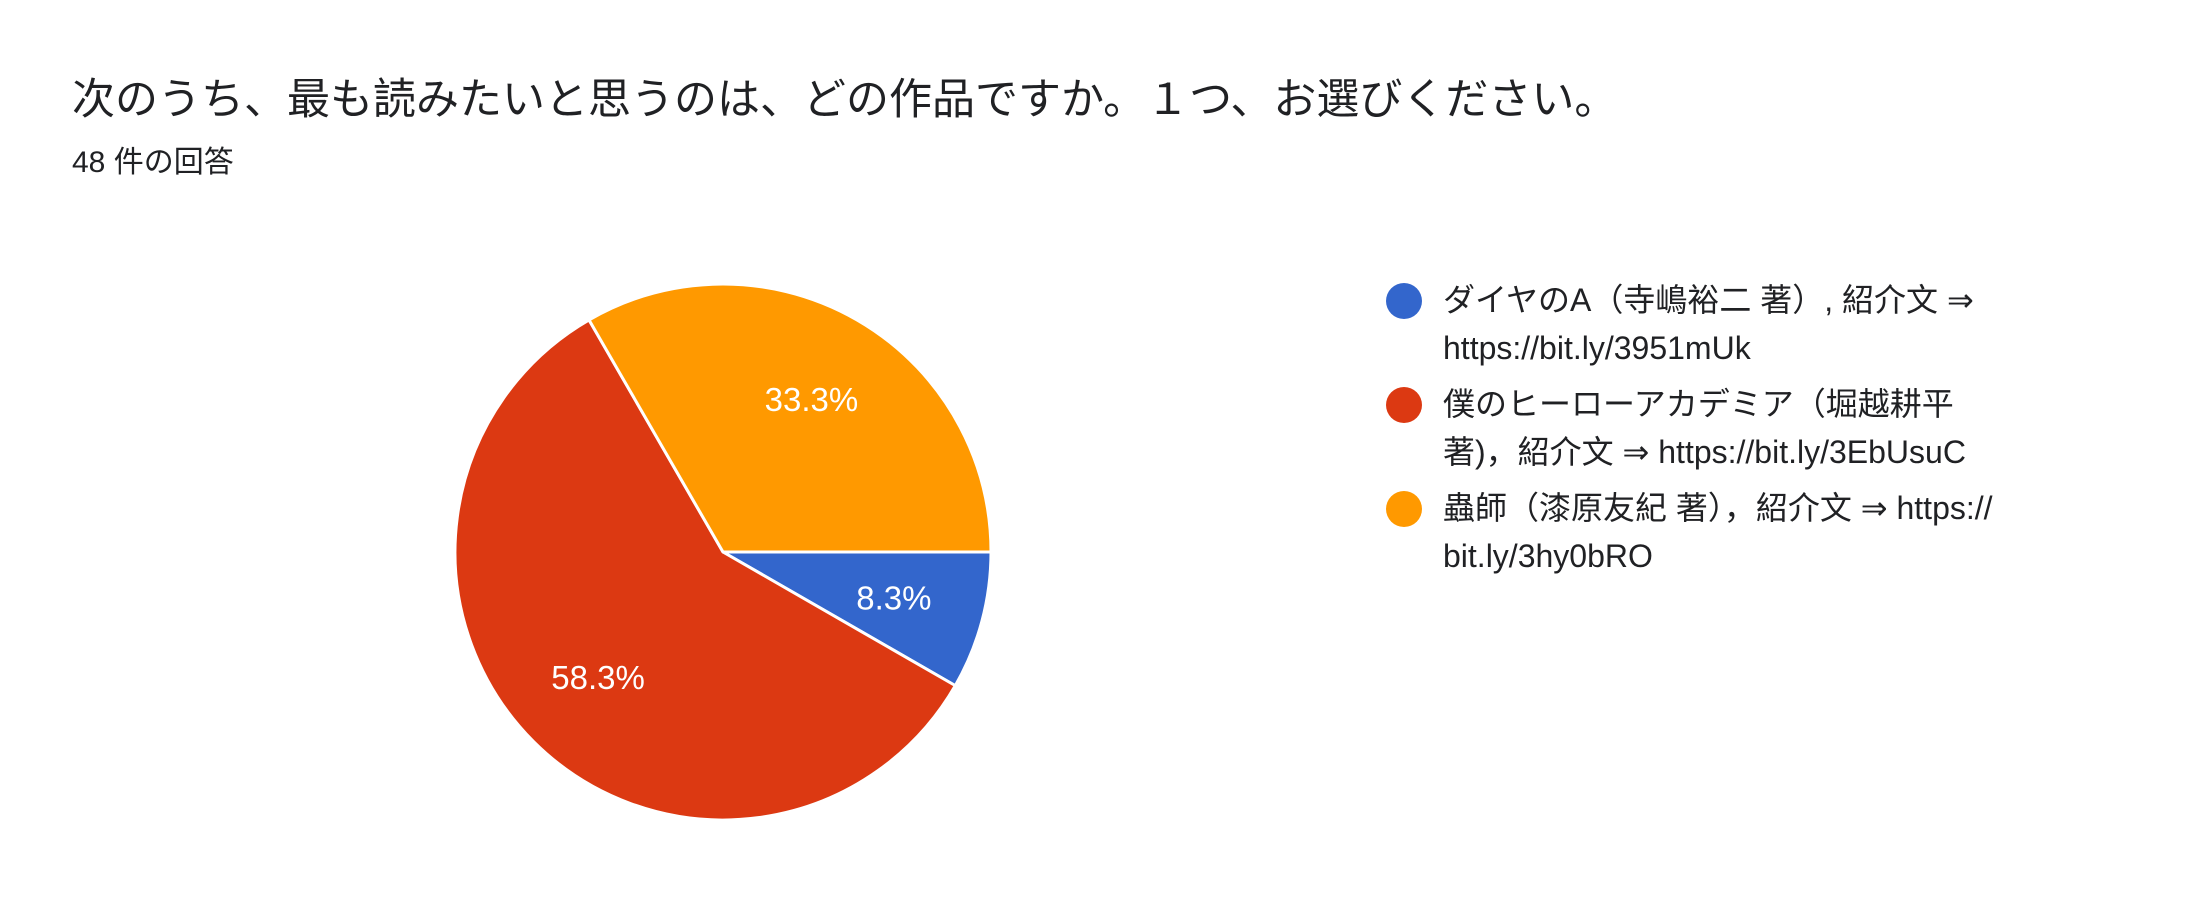 The height and width of the screenshot is (924, 2196). Describe the element at coordinates (812, 399) in the screenshot. I see `slice-percent-label: 33.3%` at that location.